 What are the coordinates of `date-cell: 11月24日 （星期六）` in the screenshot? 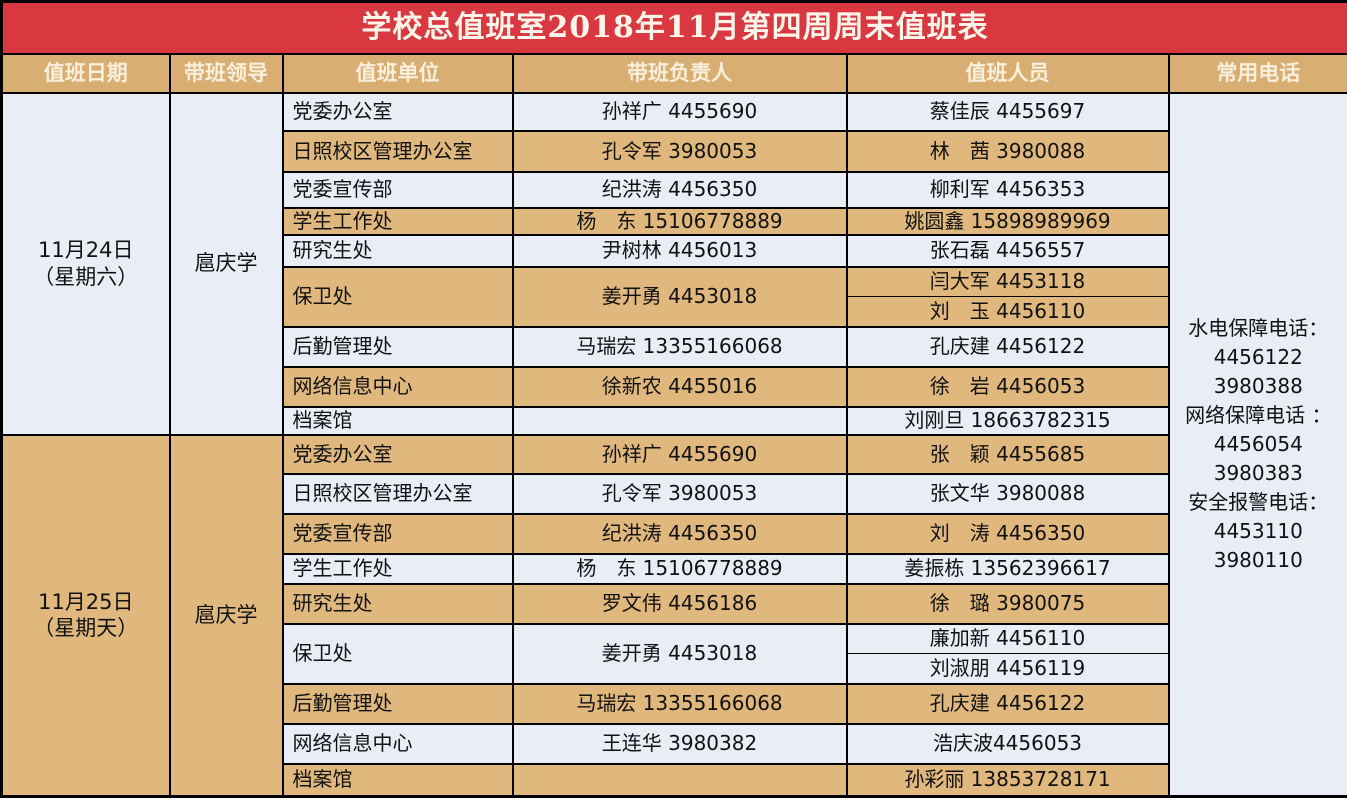 It's located at (85, 263).